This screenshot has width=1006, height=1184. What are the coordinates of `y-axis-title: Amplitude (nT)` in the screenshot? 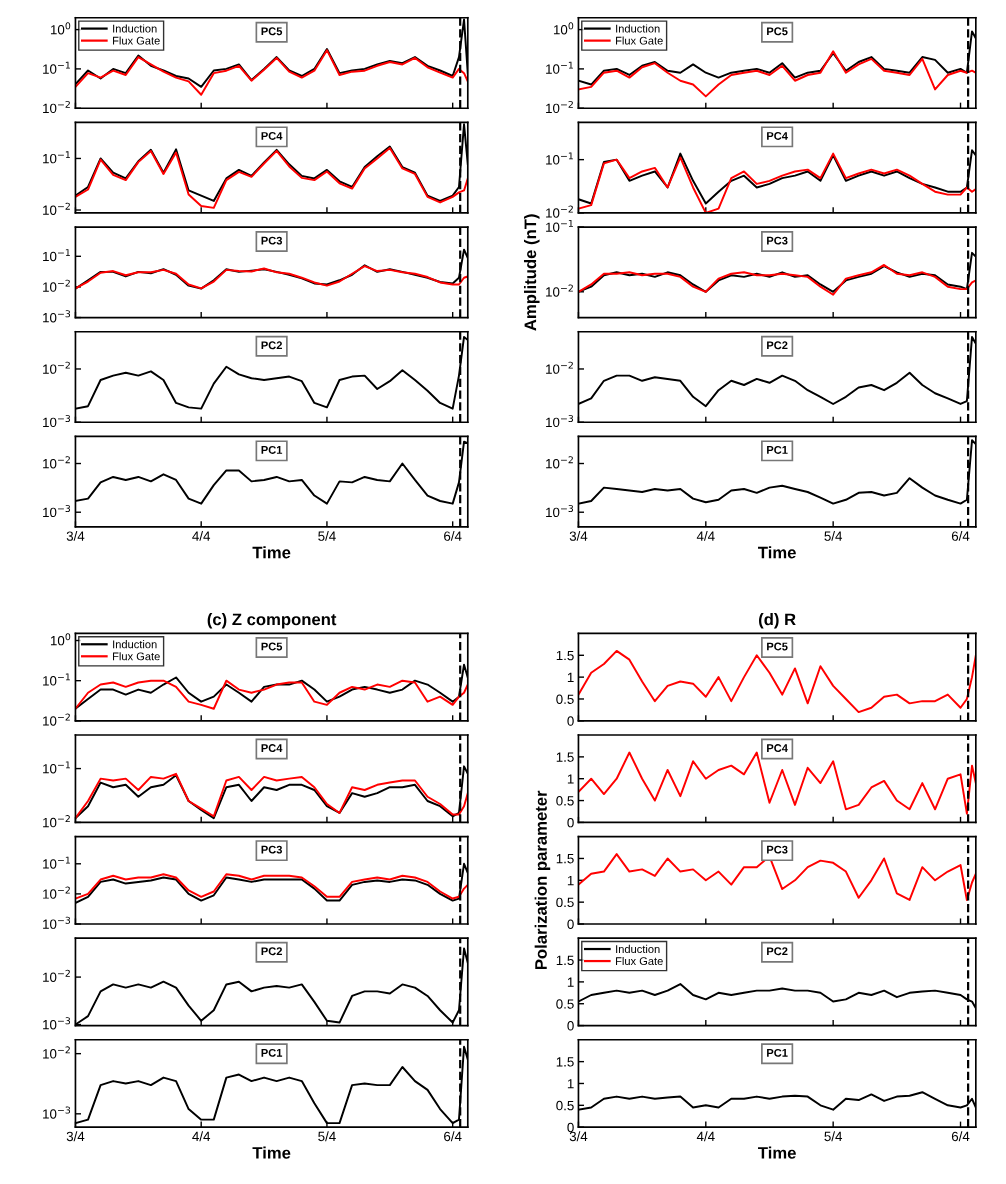 It's located at (531, 272).